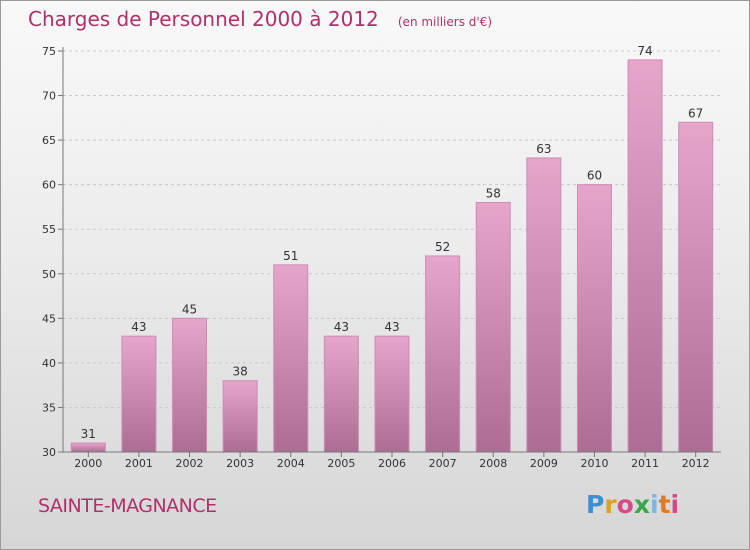 The image size is (750, 550). What do you see at coordinates (443, 463) in the screenshot?
I see `x-tick-label: 2007` at bounding box center [443, 463].